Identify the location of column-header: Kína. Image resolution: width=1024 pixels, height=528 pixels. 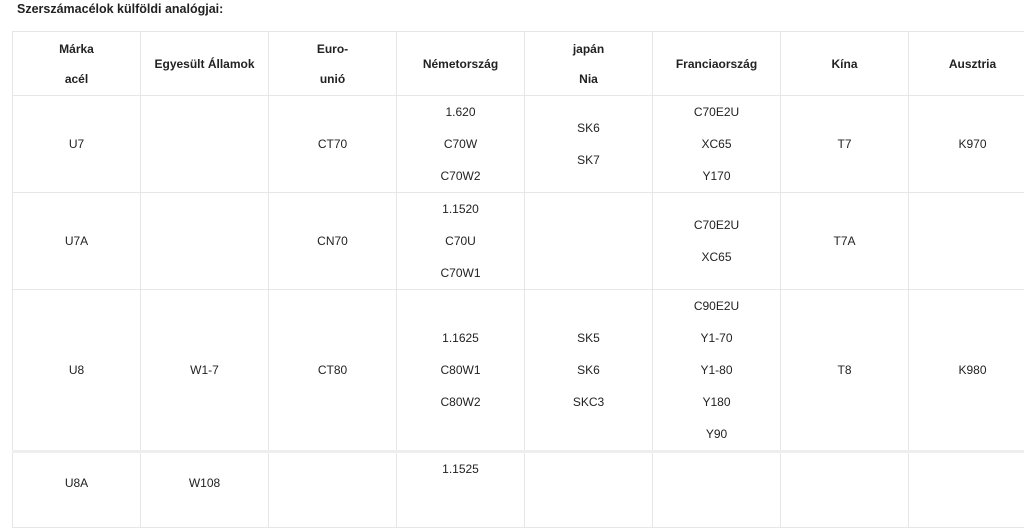
(845, 64).